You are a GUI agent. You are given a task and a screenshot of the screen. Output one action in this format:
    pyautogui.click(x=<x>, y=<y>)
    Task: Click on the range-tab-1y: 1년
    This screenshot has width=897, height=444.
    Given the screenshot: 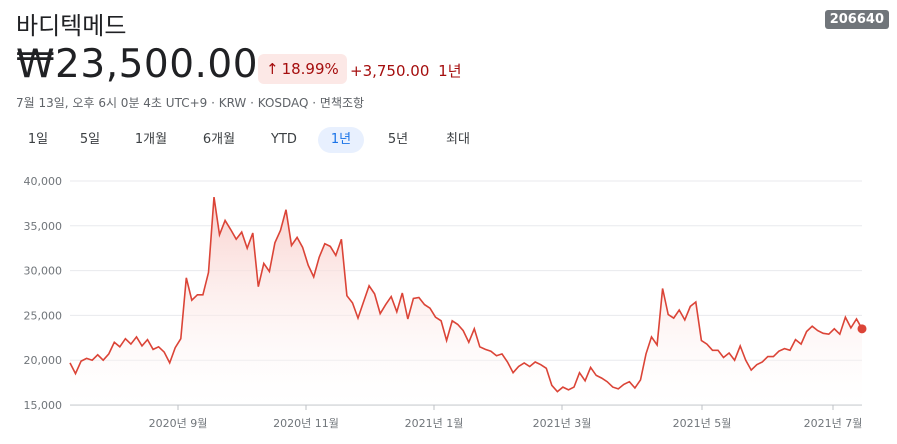 What is the action you would take?
    pyautogui.click(x=341, y=140)
    